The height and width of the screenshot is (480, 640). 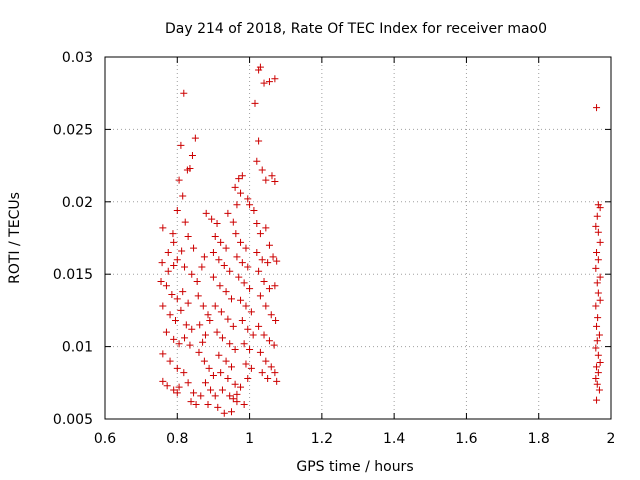 I want to click on x-tick-label: 1.4, so click(x=394, y=439).